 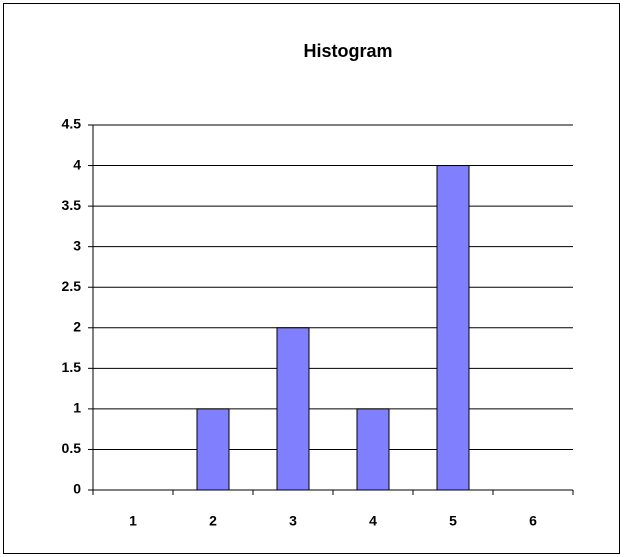 I want to click on x-tick-label: 1, so click(x=133, y=521).